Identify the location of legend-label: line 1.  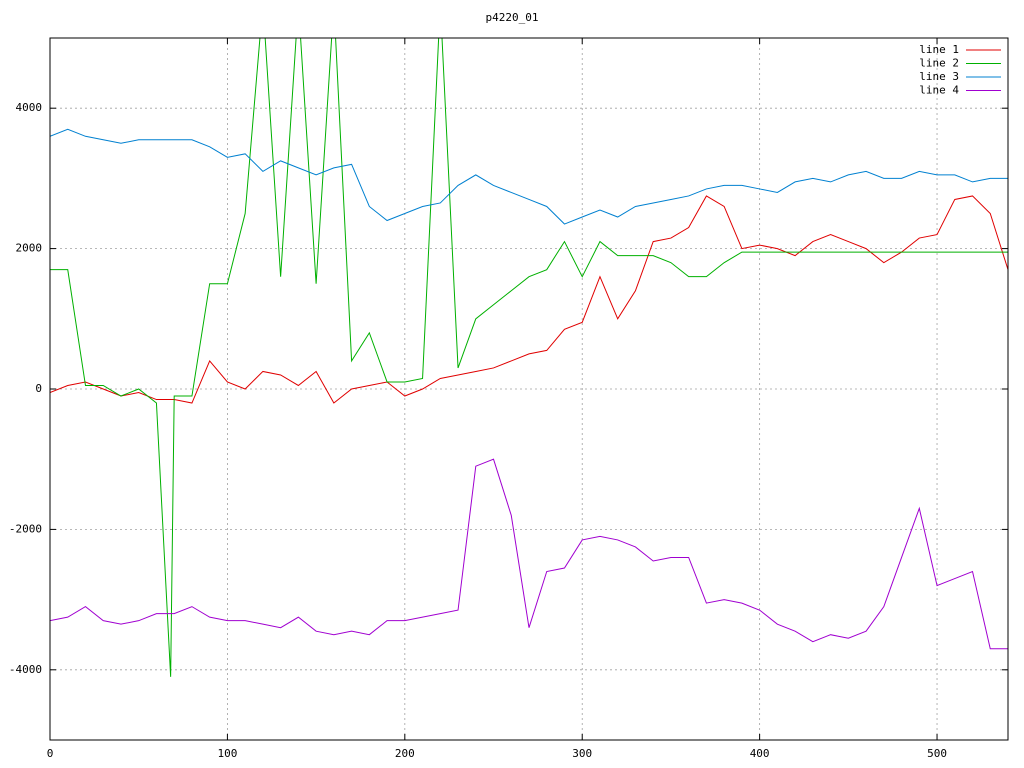
(939, 49).